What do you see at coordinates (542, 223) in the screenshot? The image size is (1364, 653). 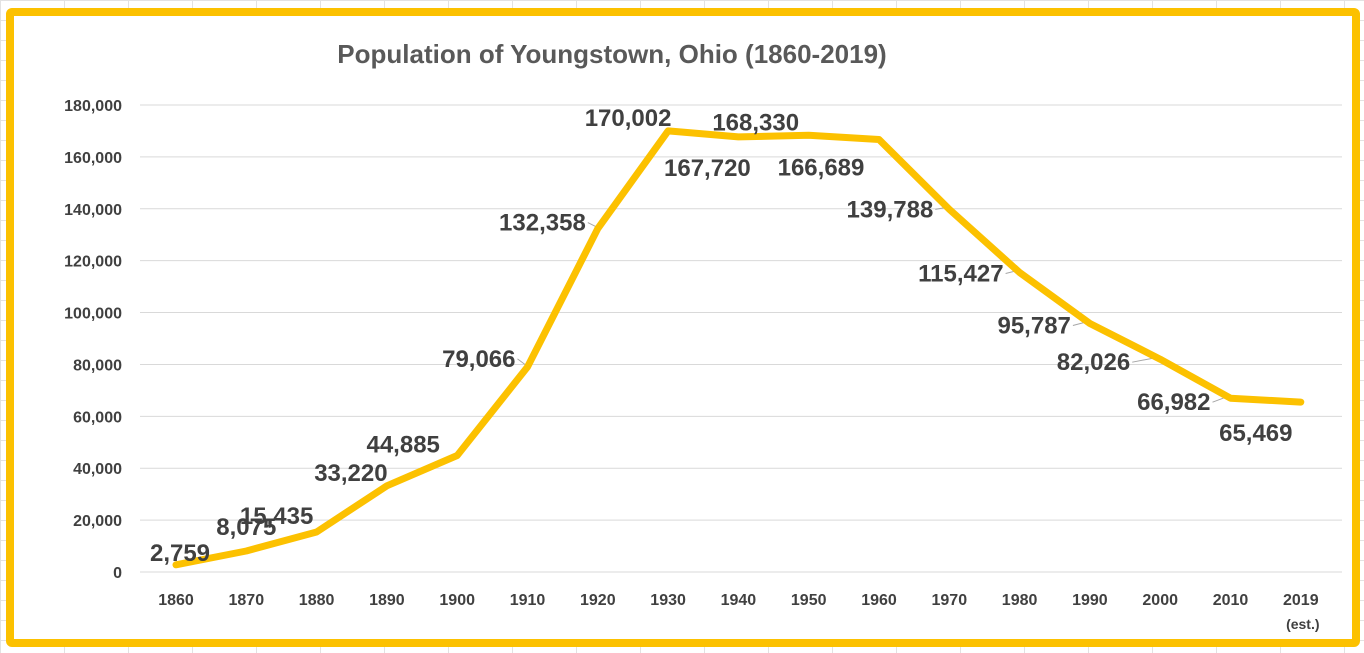 I see `data-label: 132,358` at bounding box center [542, 223].